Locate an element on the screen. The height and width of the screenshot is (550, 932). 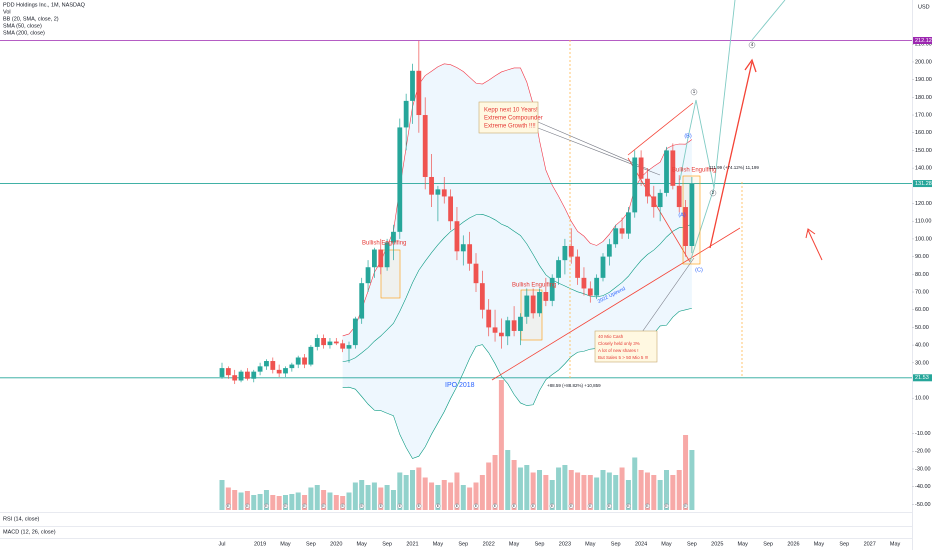
arrow-head is located at coordinates (810, 233).